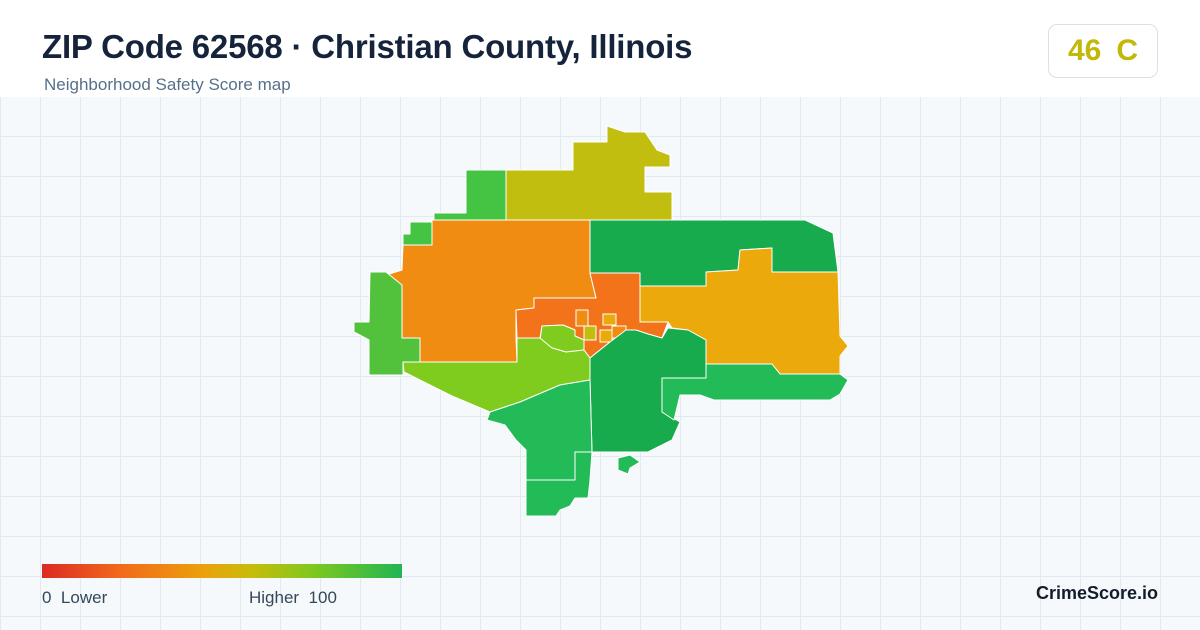  I want to click on legend-low-label: Lower, so click(84, 597).